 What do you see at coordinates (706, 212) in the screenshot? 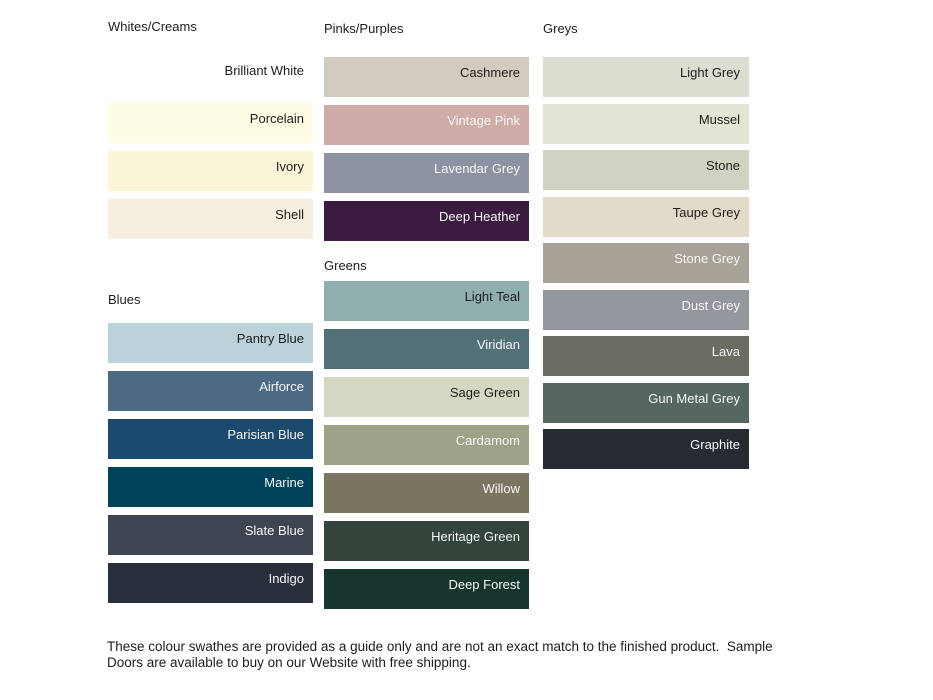
I see `swatch-label: Taupe Grey` at bounding box center [706, 212].